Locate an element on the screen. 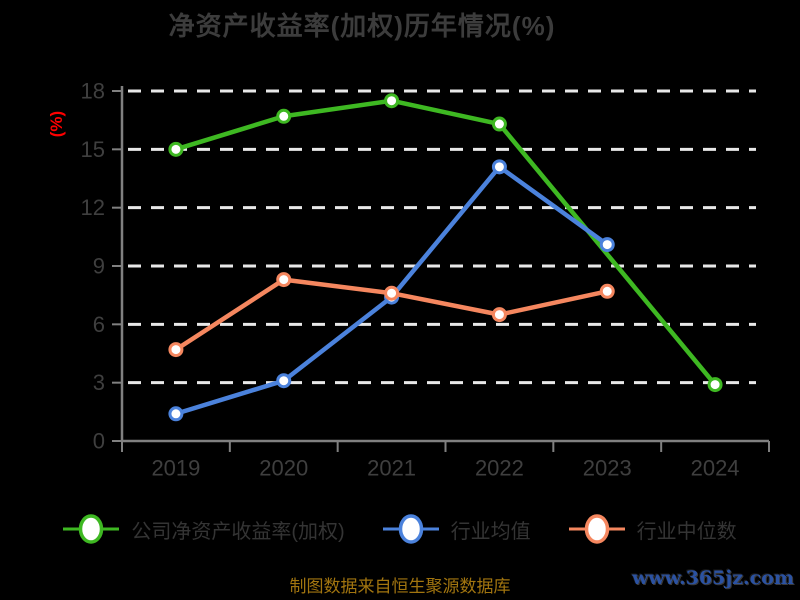  legend-item-industry-median: 行业中位数 is located at coordinates (652, 529).